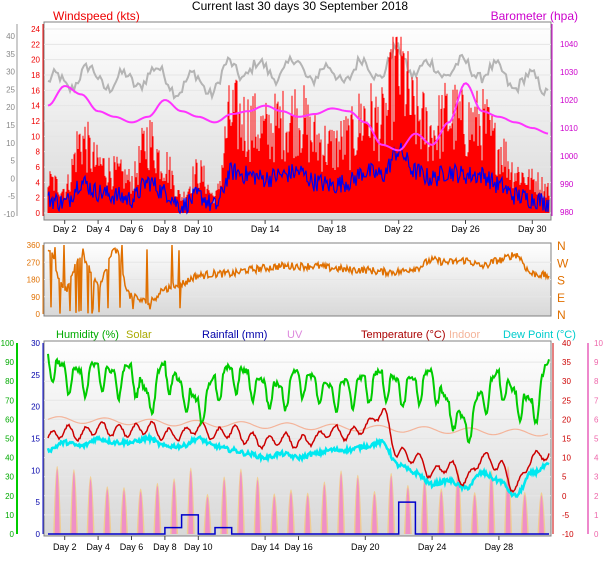  I want to click on direction-degree-tick-label: 0, so click(38, 314).